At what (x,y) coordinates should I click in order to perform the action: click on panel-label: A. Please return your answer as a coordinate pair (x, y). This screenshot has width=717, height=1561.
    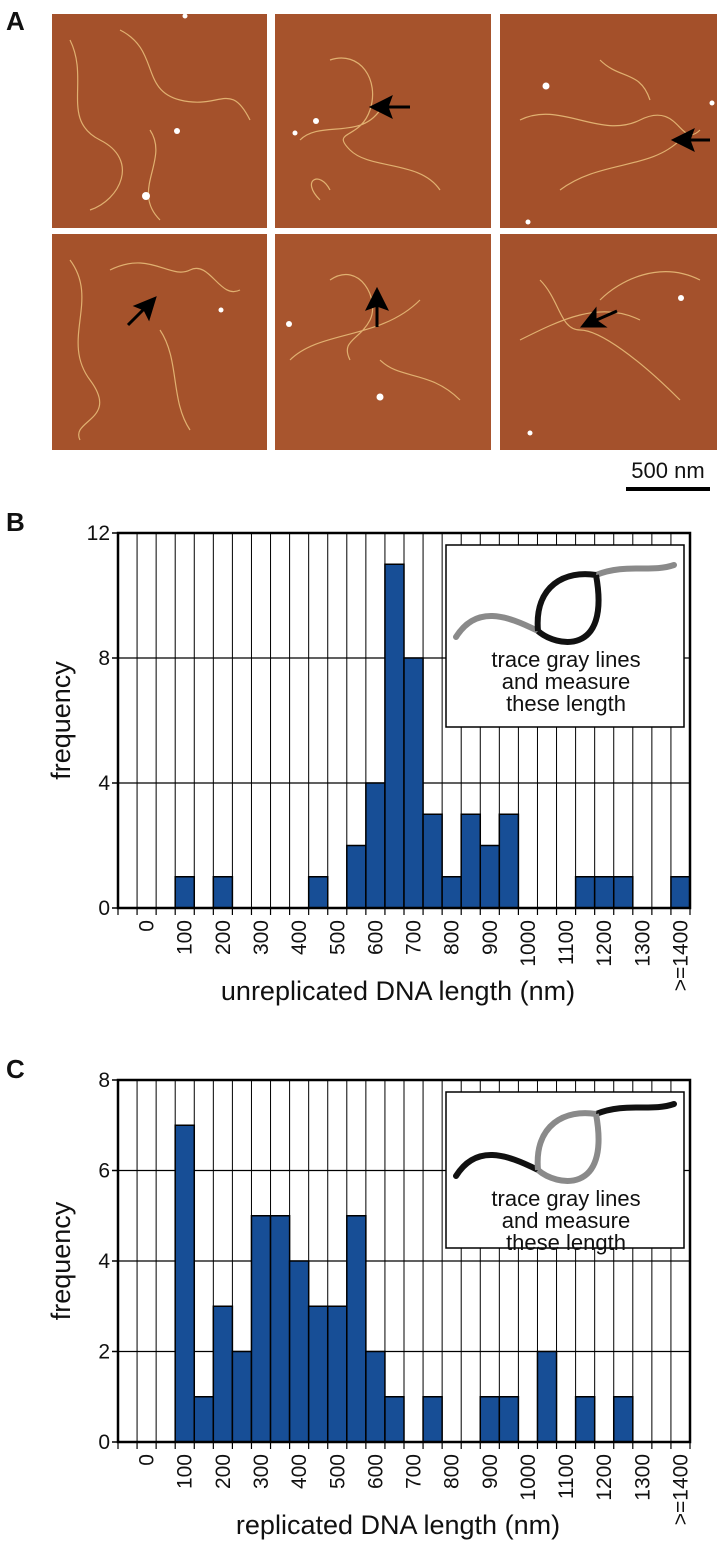
    Looking at the image, I should click on (15, 21).